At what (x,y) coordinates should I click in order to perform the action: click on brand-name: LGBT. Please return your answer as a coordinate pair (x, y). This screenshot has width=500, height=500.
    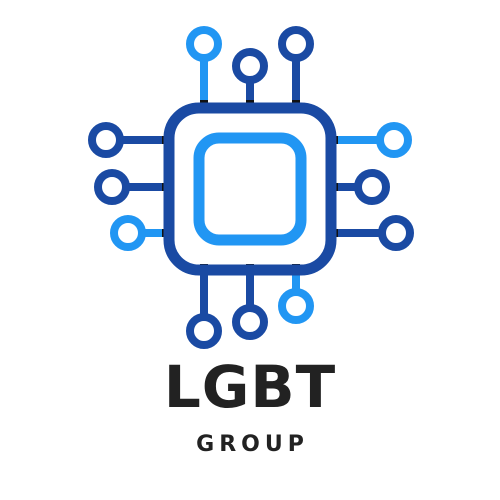
    Looking at the image, I should click on (250, 387).